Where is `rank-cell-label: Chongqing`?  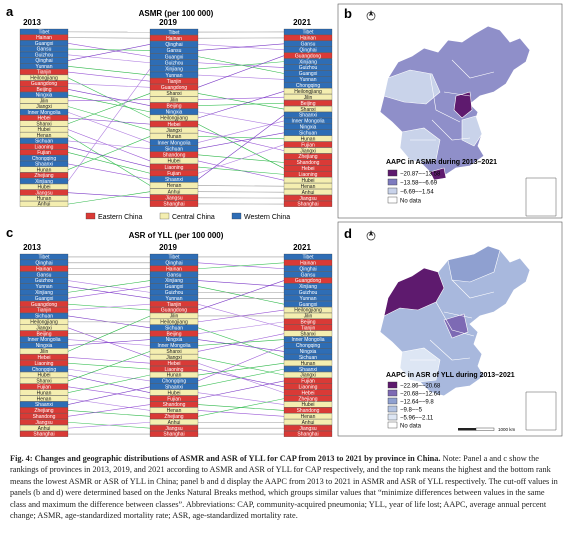
rank-cell-label: Chongqing is located at coordinates (308, 346).